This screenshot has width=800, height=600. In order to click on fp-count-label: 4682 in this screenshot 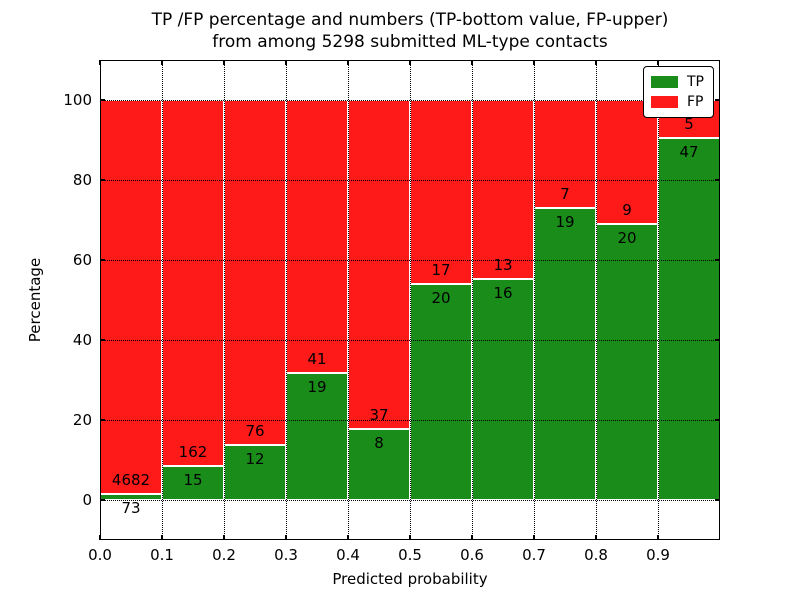, I will do `click(131, 479)`.